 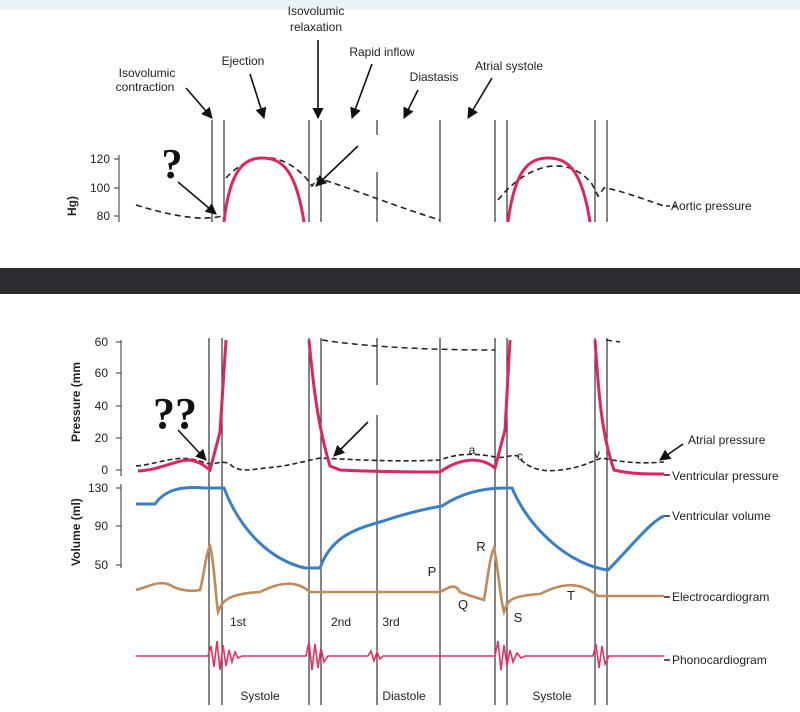 What do you see at coordinates (145, 87) in the screenshot?
I see `label-isovolumic-contraction-2: contraction` at bounding box center [145, 87].